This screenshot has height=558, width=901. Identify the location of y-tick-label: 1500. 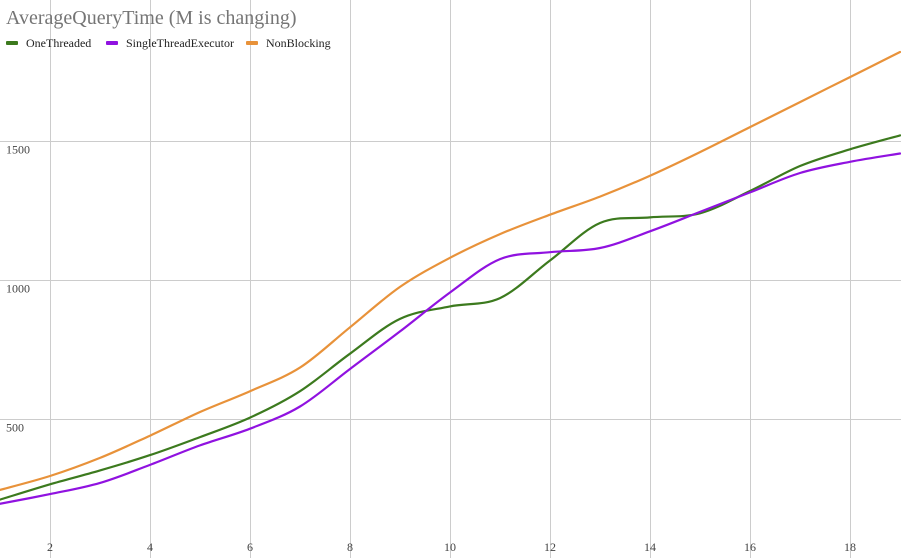
(18, 150).